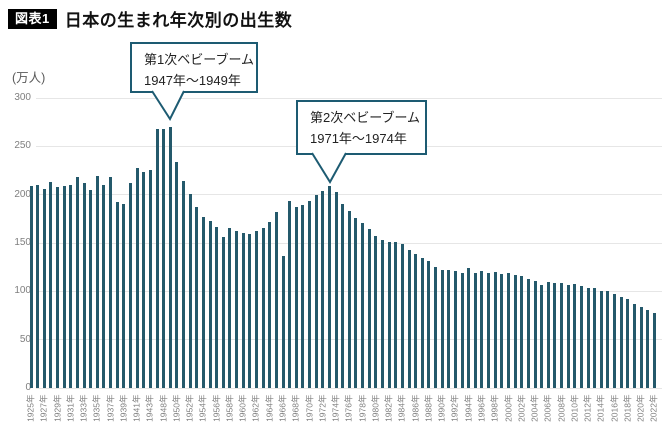 This screenshot has height=429, width=670. Describe the element at coordinates (449, 328) in the screenshot. I see `bar-1991` at that location.